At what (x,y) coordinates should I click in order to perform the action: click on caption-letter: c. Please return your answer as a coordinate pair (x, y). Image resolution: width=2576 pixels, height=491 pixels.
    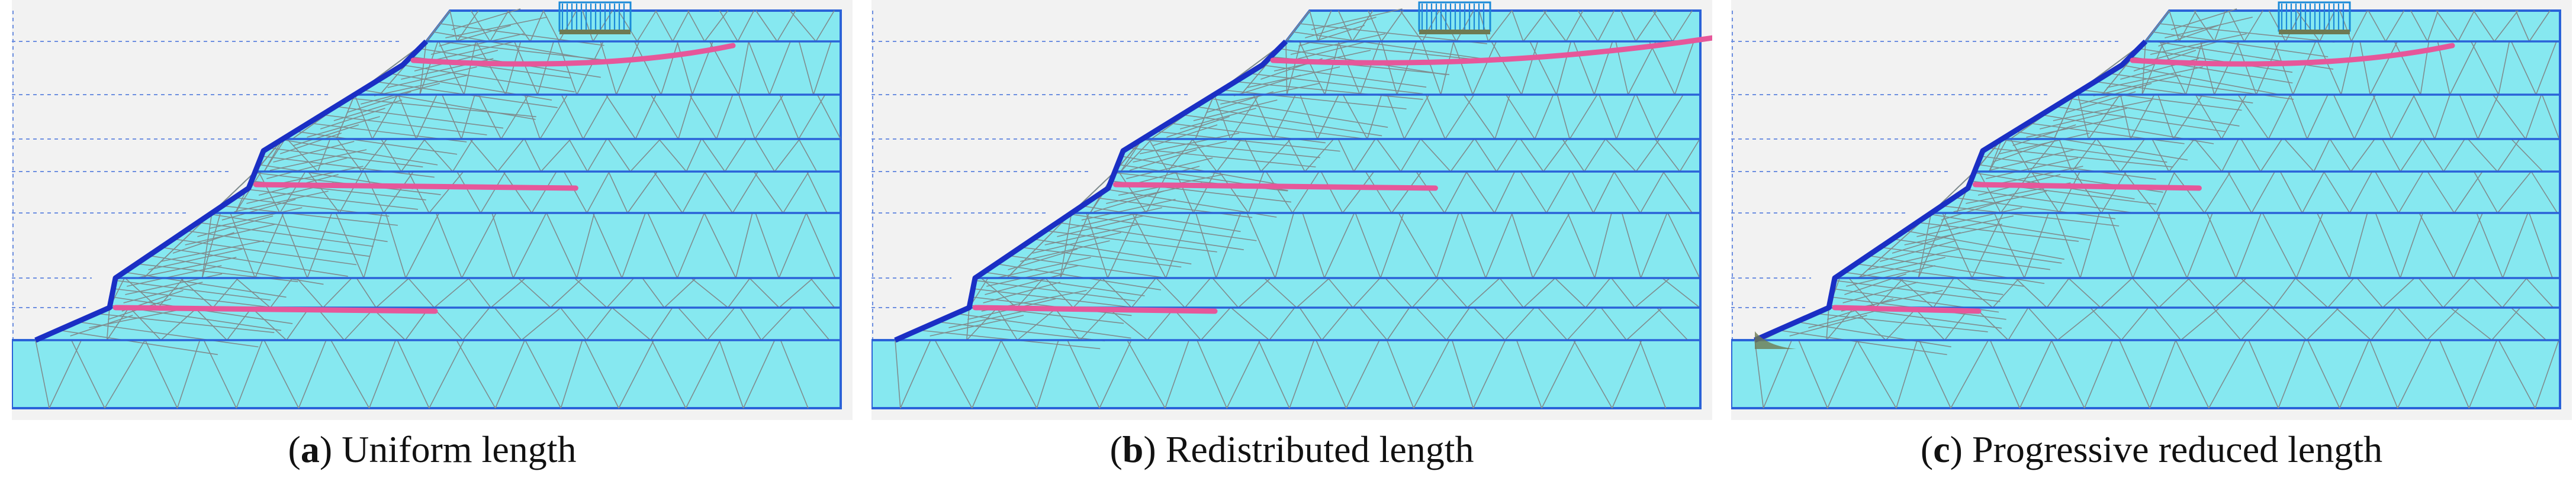
    Looking at the image, I should click on (1942, 449).